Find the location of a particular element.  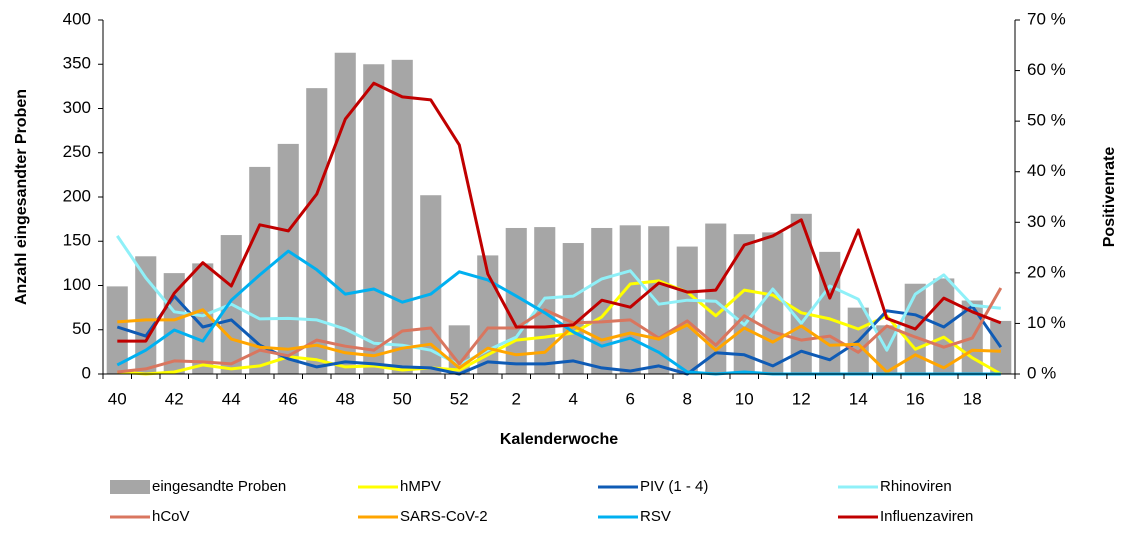

x-tick-label: 46 is located at coordinates (288, 398).